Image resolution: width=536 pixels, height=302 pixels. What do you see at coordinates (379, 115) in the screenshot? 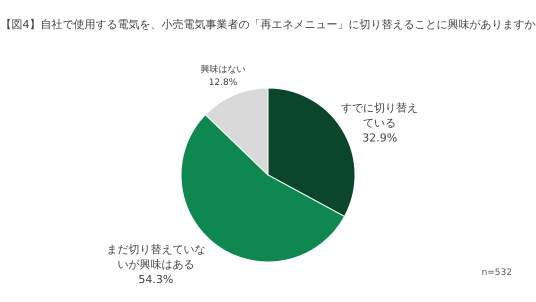
I see `slice-label: すでに切り替えている` at bounding box center [379, 115].